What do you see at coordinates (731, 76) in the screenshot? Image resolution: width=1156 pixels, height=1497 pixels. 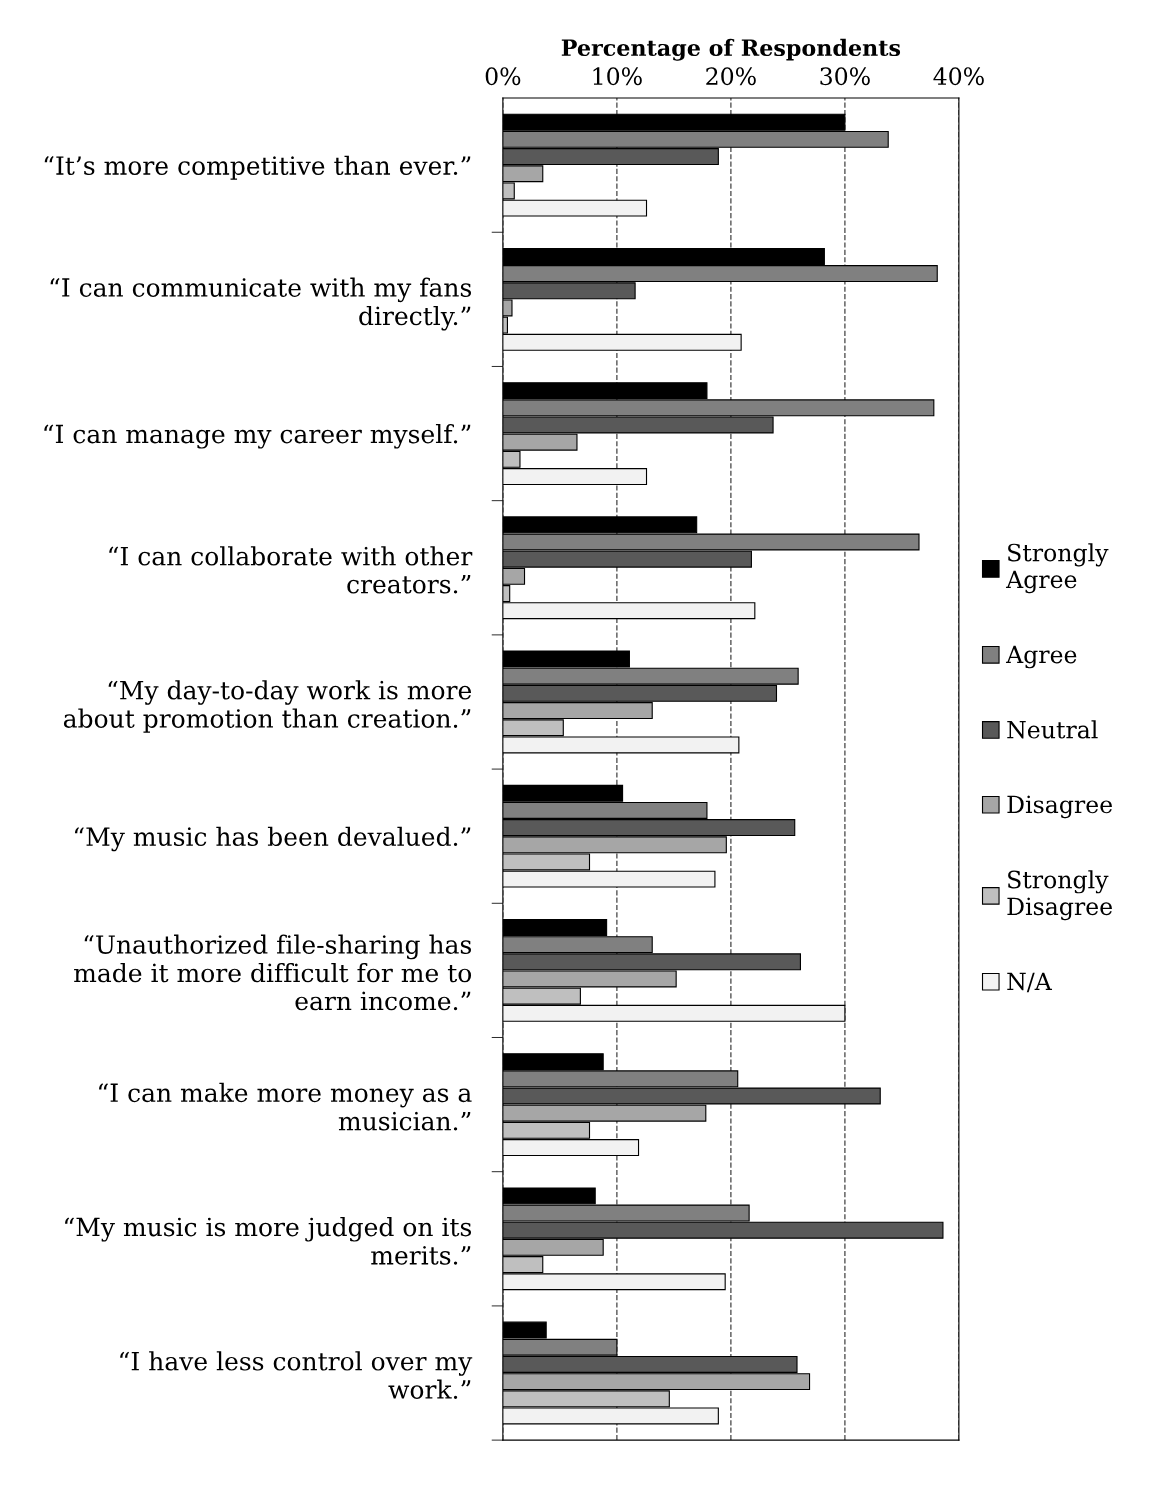 I see `x-tick-label: 20%` at bounding box center [731, 76].